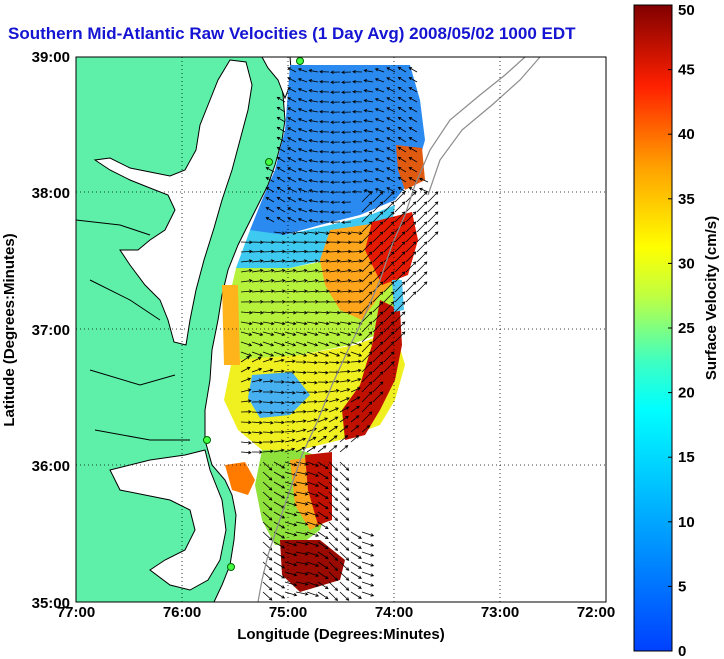 The height and width of the screenshot is (659, 724). What do you see at coordinates (51, 330) in the screenshot?
I see `y-tick-label: 37:00` at bounding box center [51, 330].